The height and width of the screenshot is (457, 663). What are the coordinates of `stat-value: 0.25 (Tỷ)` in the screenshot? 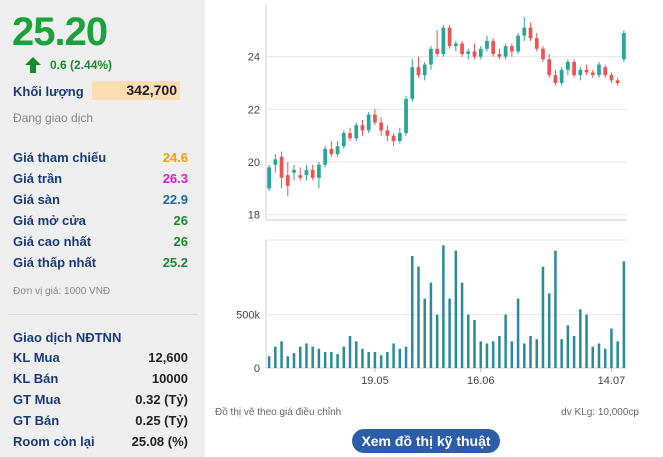 It's located at (161, 420).